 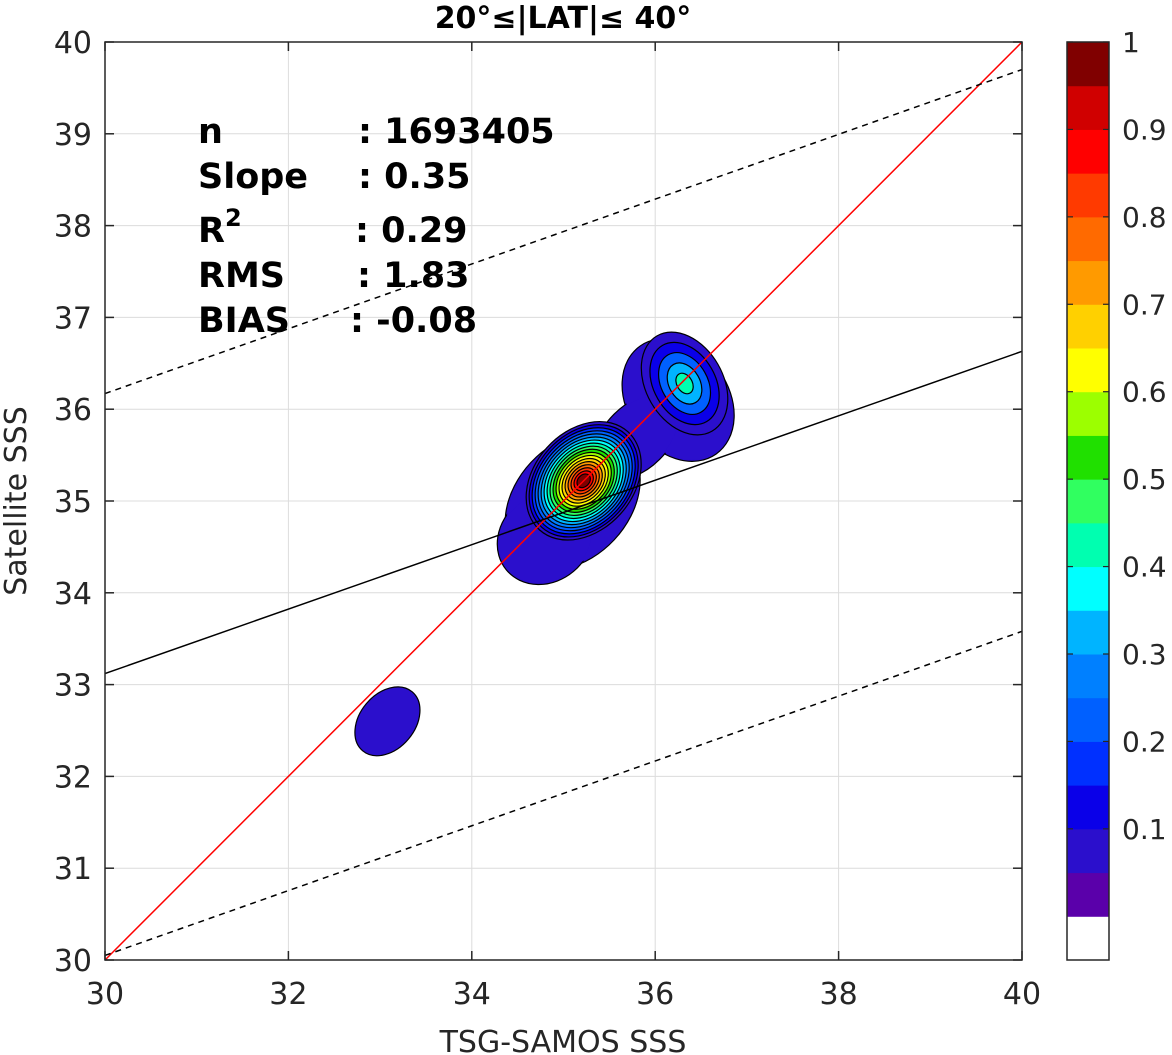 I want to click on y-tick-label: 35, so click(x=73, y=502).